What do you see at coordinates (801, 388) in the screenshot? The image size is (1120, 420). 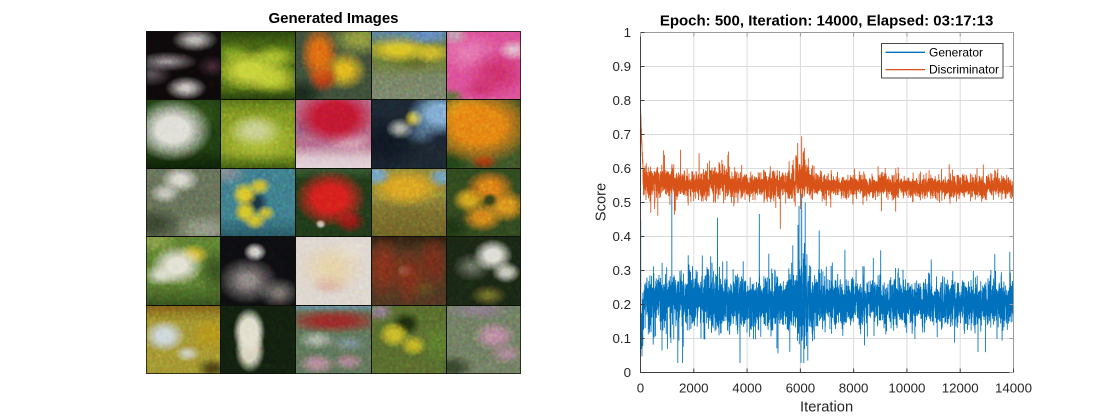 I see `svg-text: 6000` at bounding box center [801, 388].